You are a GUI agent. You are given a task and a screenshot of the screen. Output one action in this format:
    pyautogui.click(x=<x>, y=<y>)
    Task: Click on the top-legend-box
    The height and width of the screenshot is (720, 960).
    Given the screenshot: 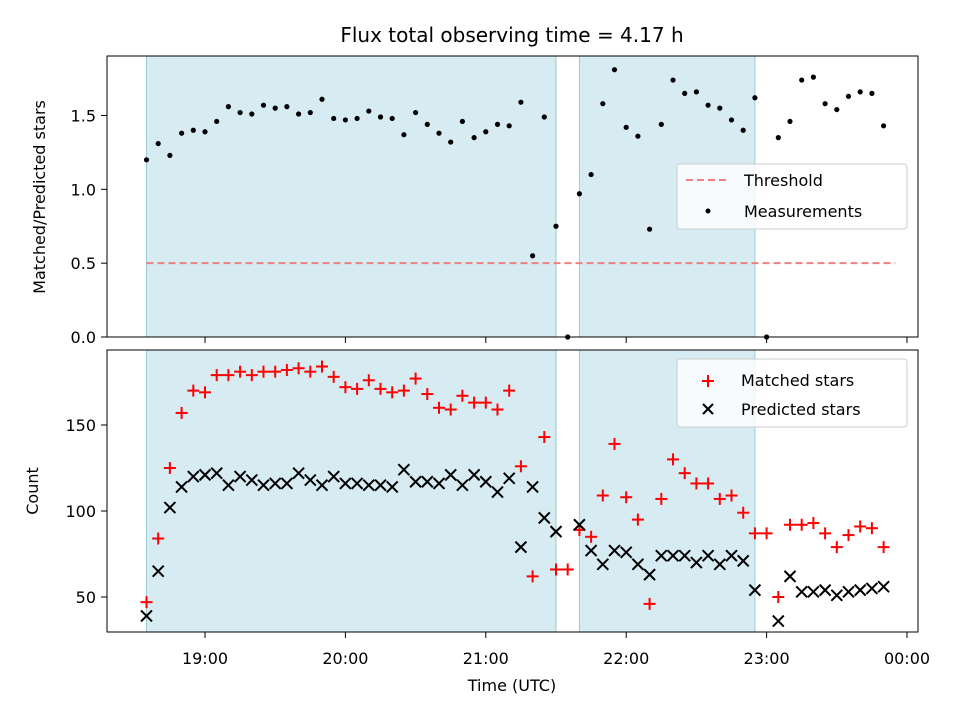 What is the action you would take?
    pyautogui.click(x=792, y=196)
    